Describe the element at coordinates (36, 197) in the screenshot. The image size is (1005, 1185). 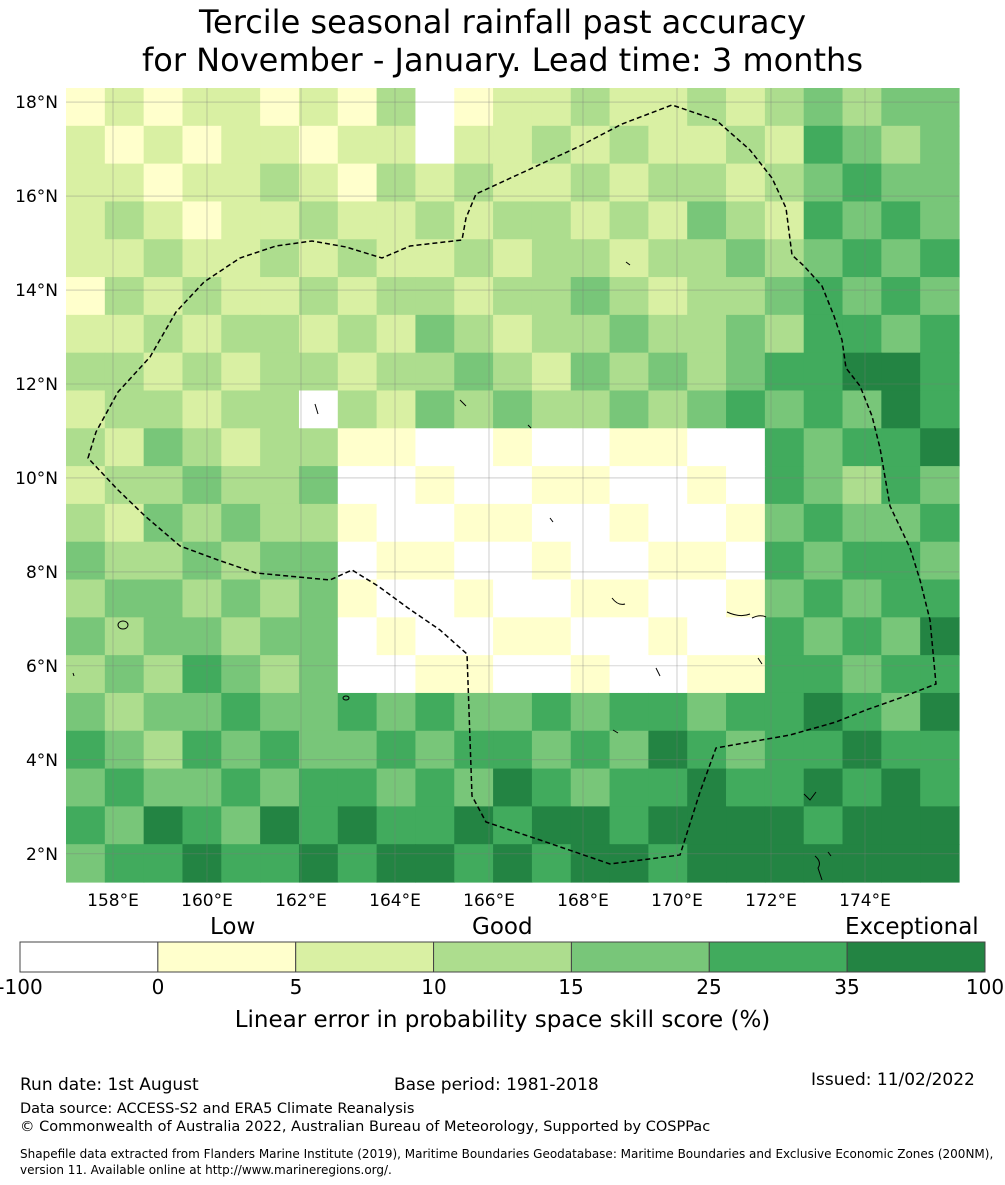
I see `latitude-label: 16°N` at that location.